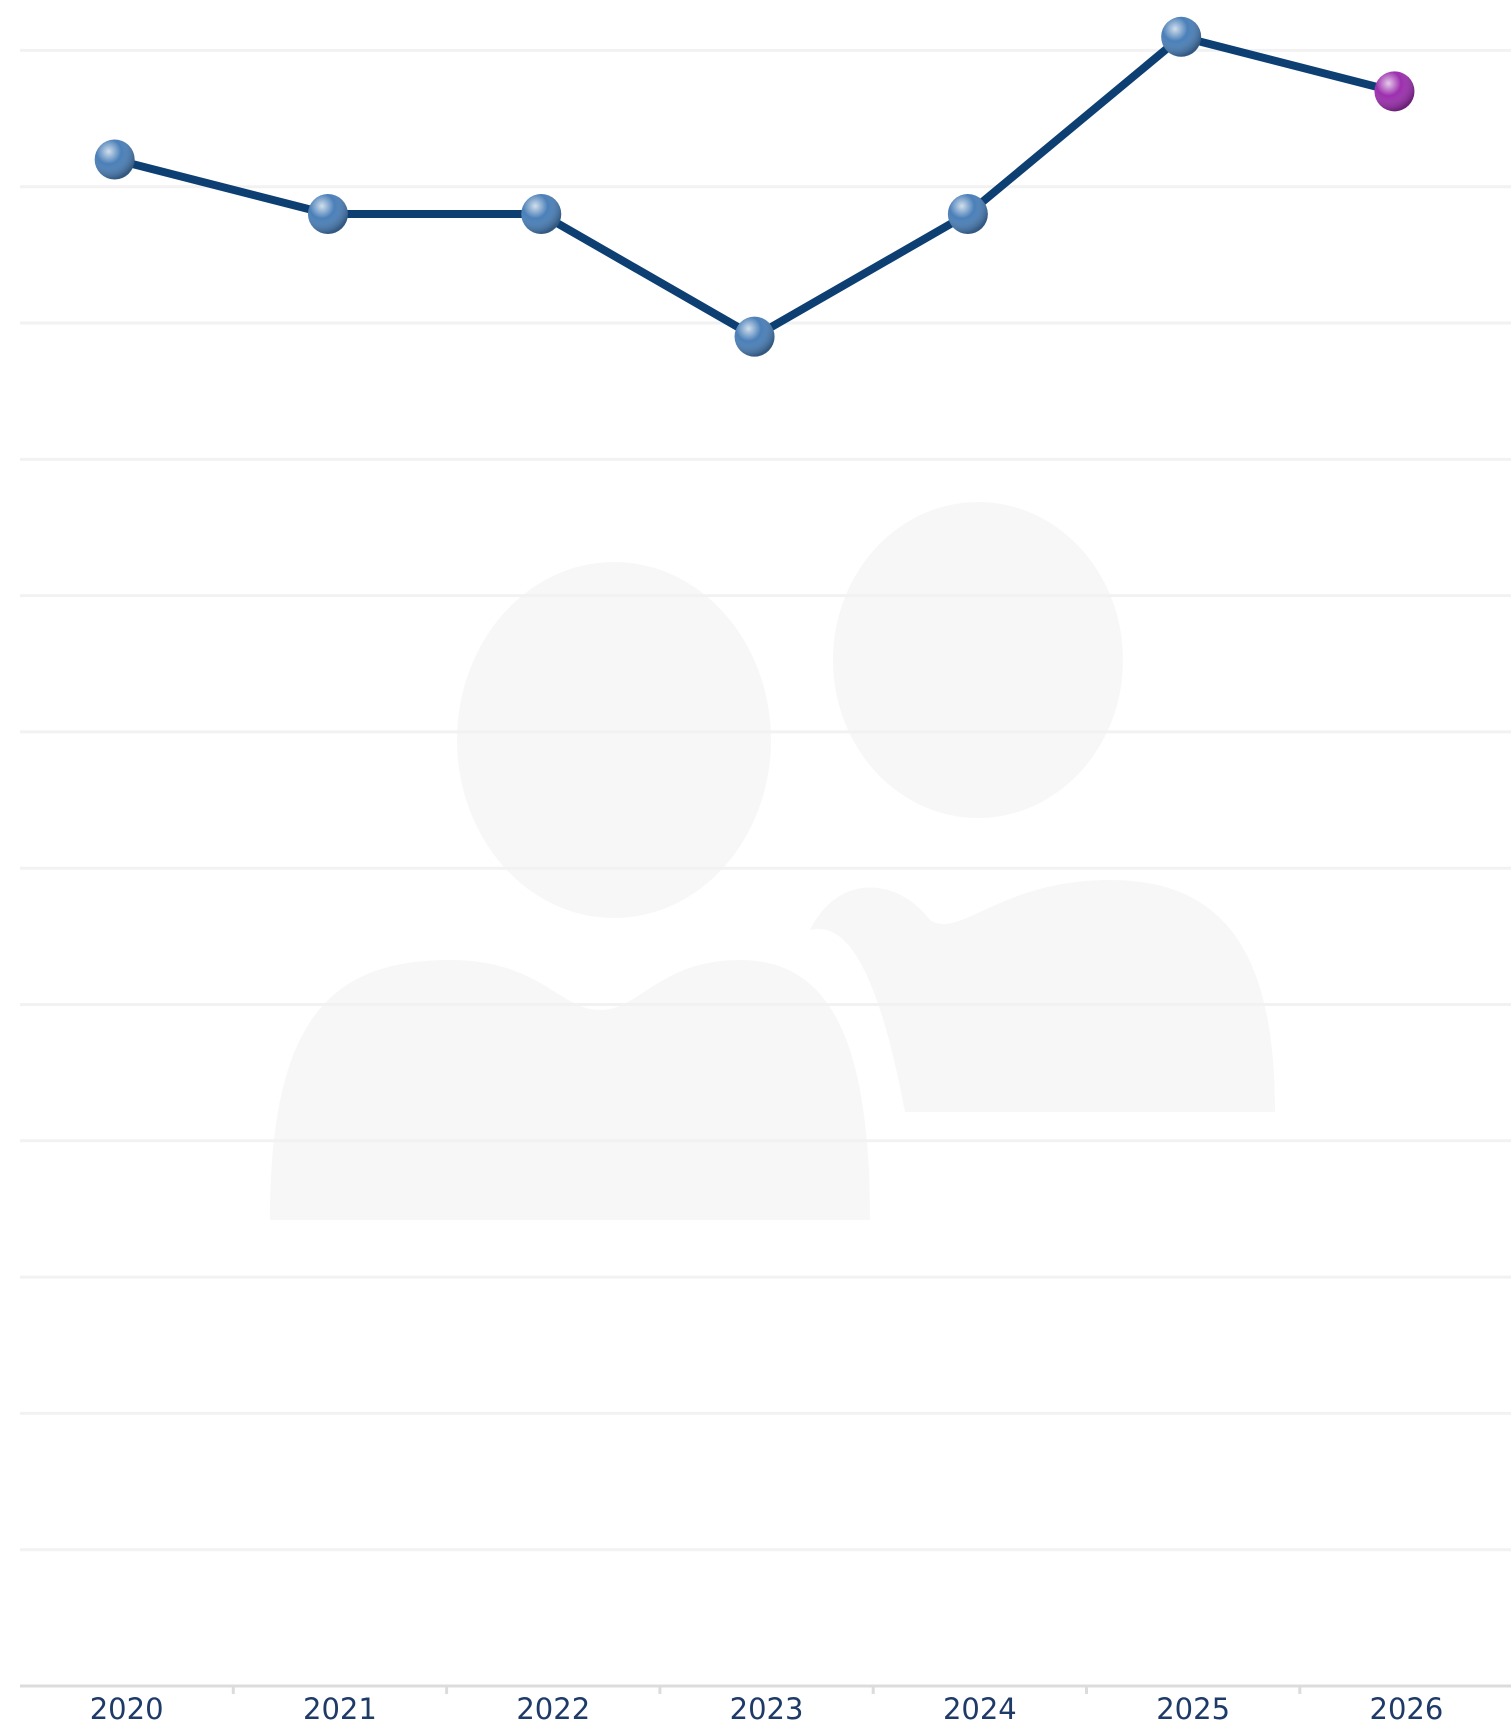 The height and width of the screenshot is (1723, 1511). Describe the element at coordinates (1193, 1707) in the screenshot. I see `x-tick-label: 2025` at that location.